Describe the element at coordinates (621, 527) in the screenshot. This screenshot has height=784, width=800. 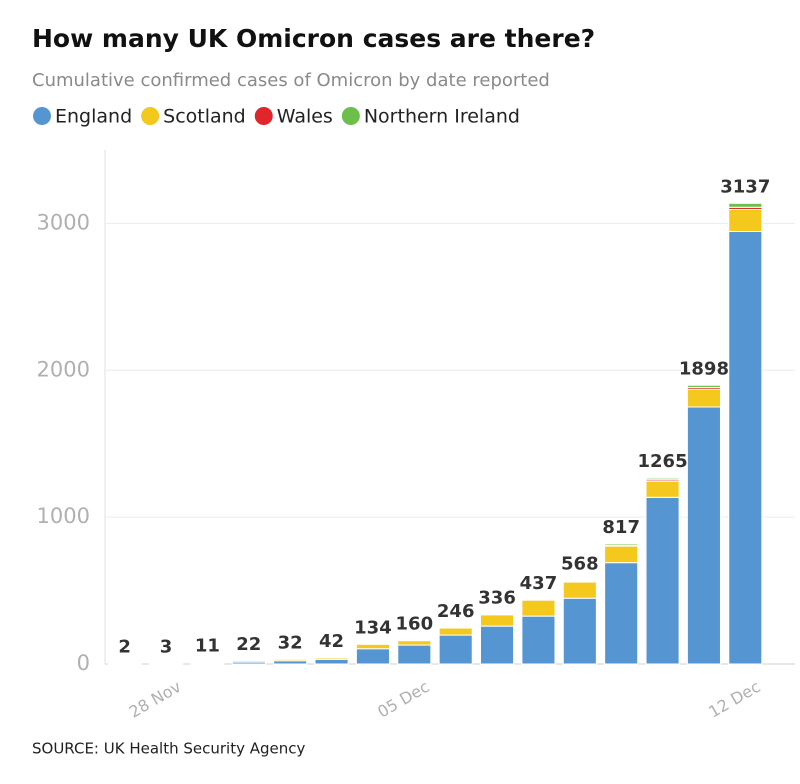
I see `total-label: 817` at that location.